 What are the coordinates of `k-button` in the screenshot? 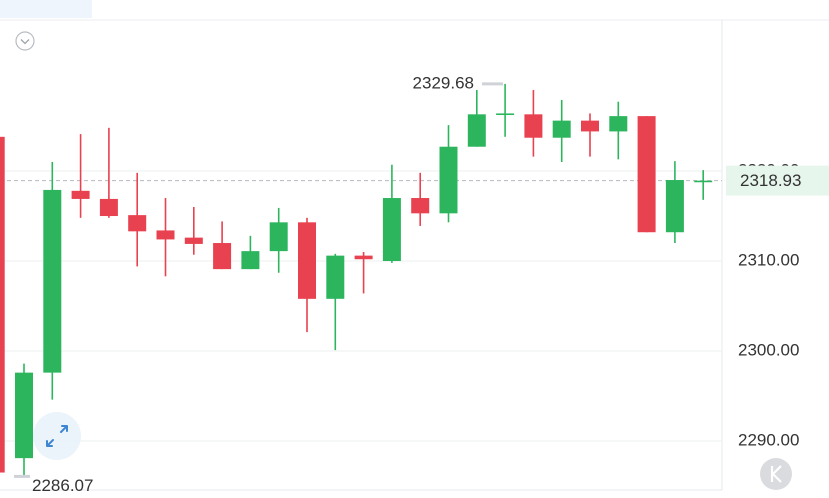 It's located at (776, 474).